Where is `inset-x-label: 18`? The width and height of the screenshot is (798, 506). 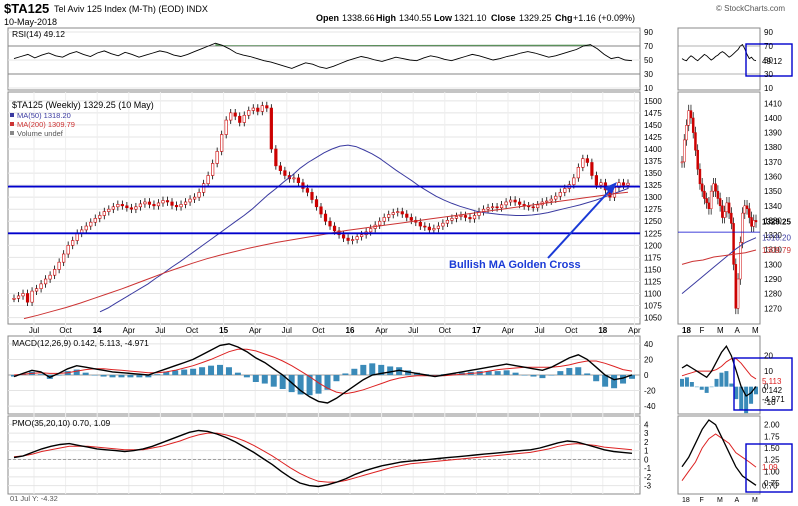 inset-x-label: 18 is located at coordinates (686, 330).